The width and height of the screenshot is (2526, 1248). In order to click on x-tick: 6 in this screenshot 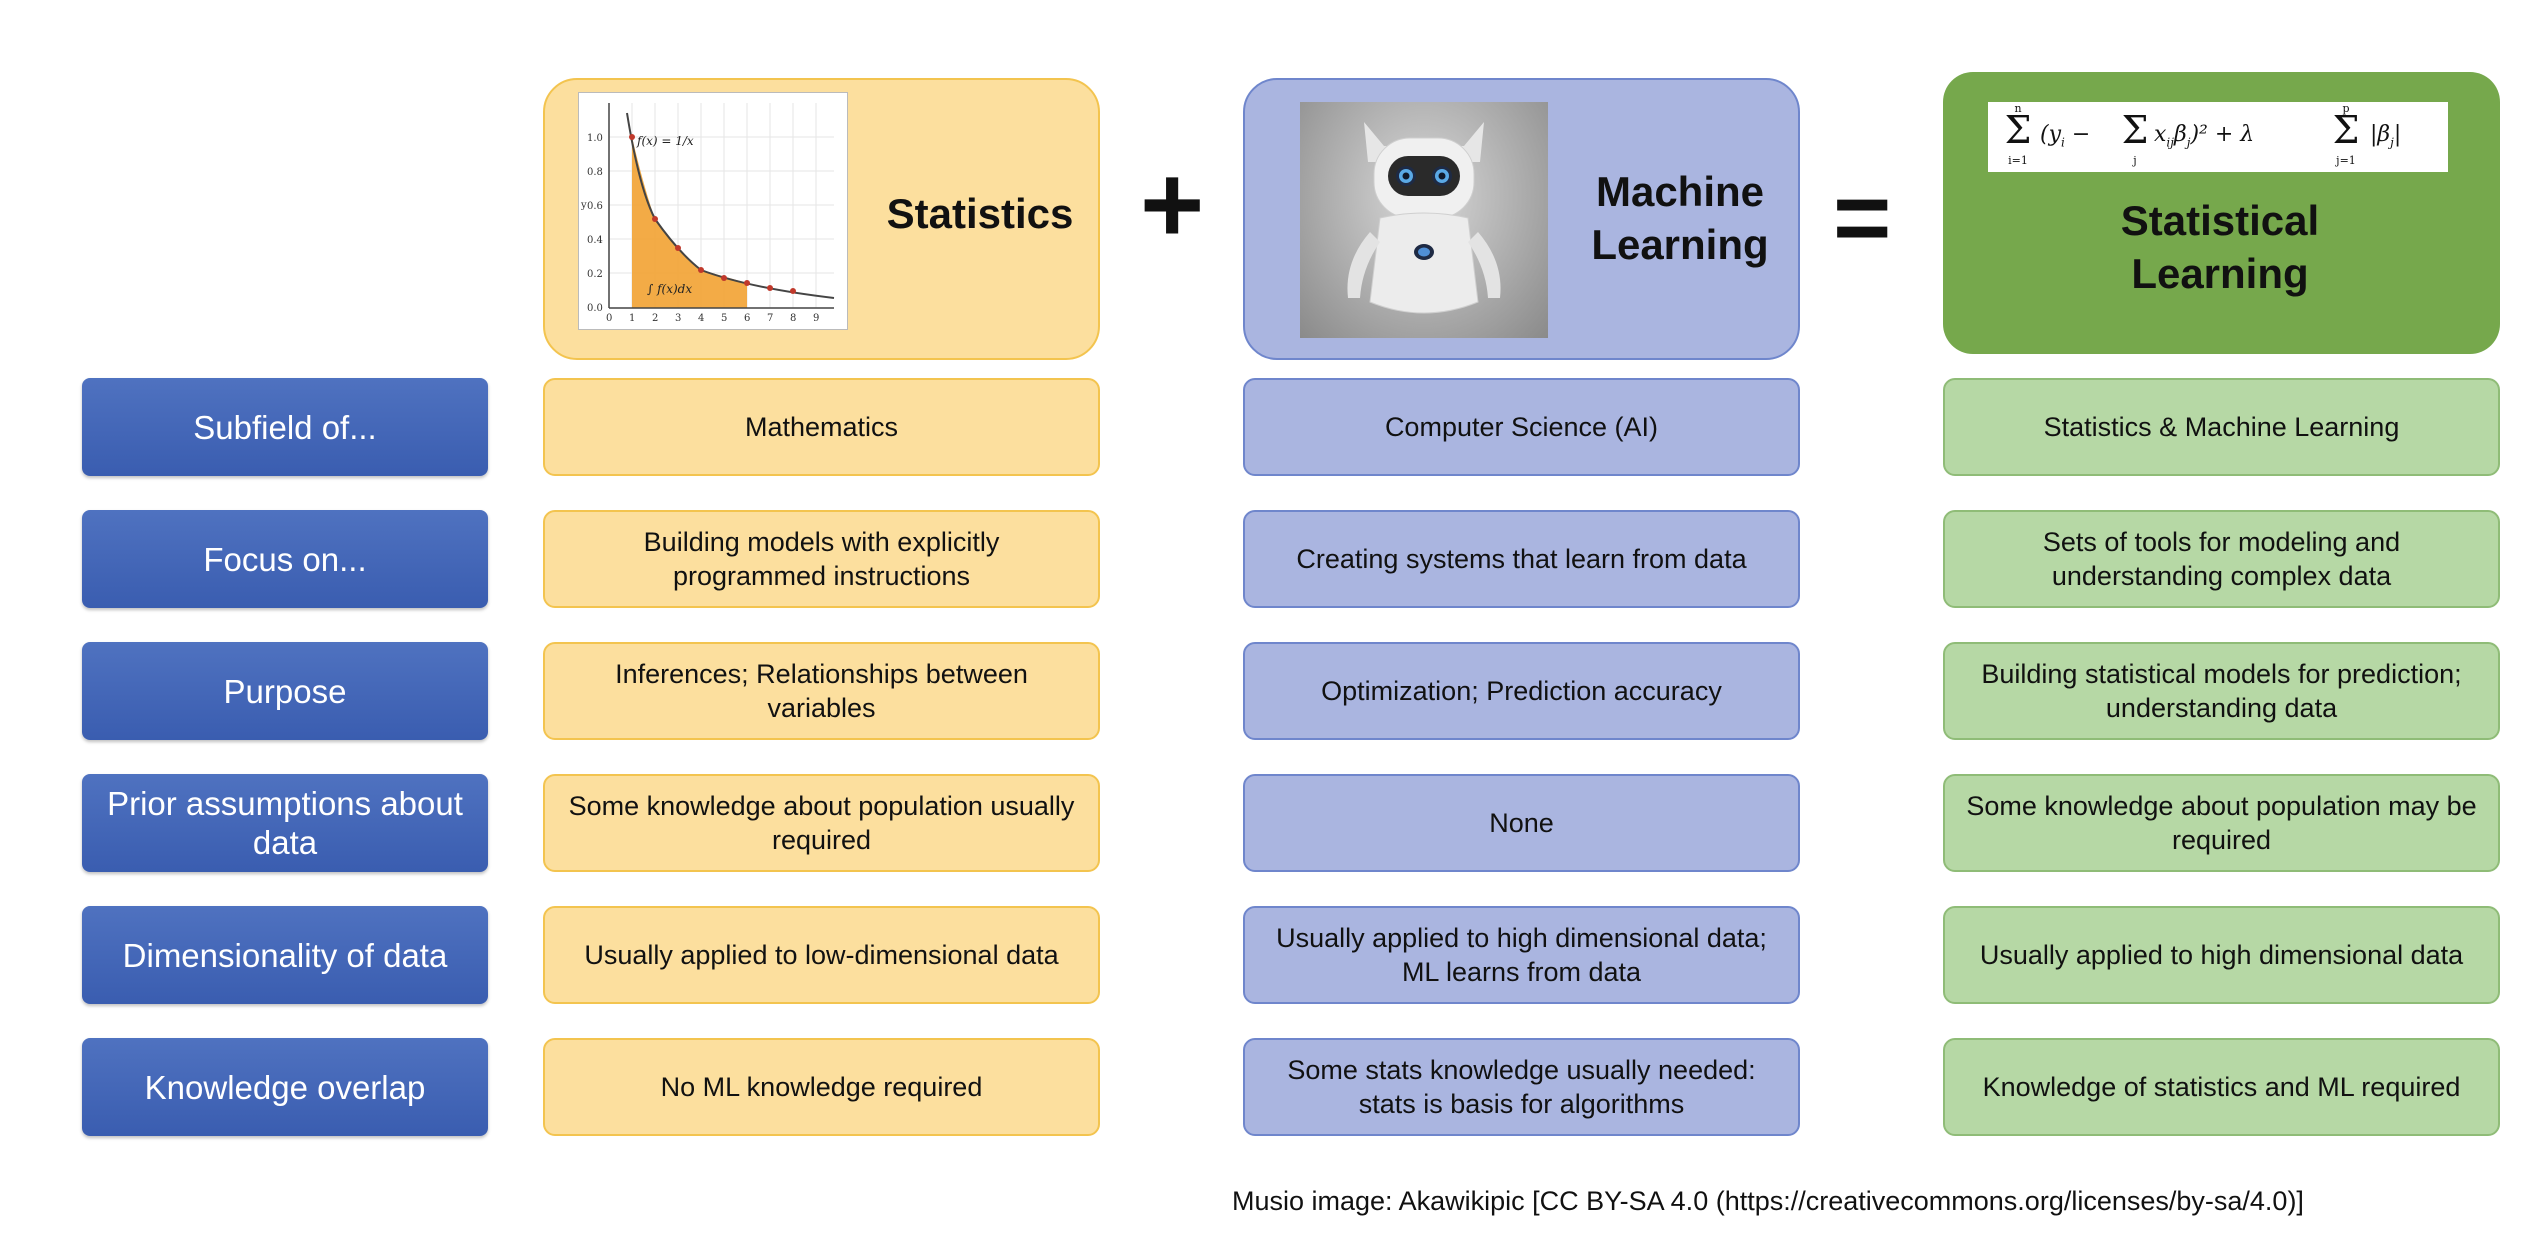, I will do `click(747, 318)`.